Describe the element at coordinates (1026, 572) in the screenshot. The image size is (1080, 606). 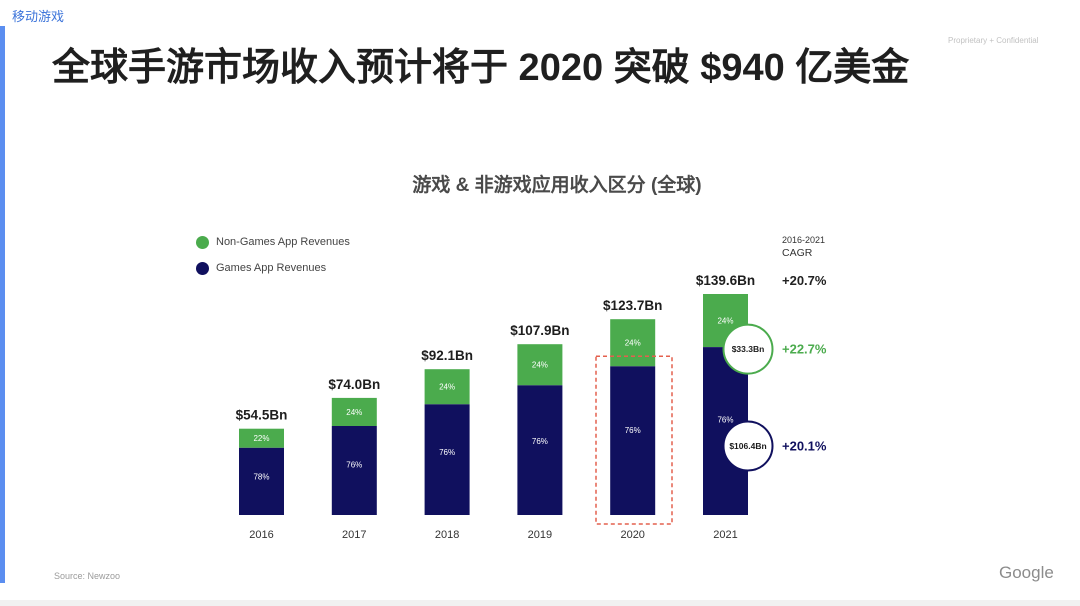
I see `google-logo: Google` at that location.